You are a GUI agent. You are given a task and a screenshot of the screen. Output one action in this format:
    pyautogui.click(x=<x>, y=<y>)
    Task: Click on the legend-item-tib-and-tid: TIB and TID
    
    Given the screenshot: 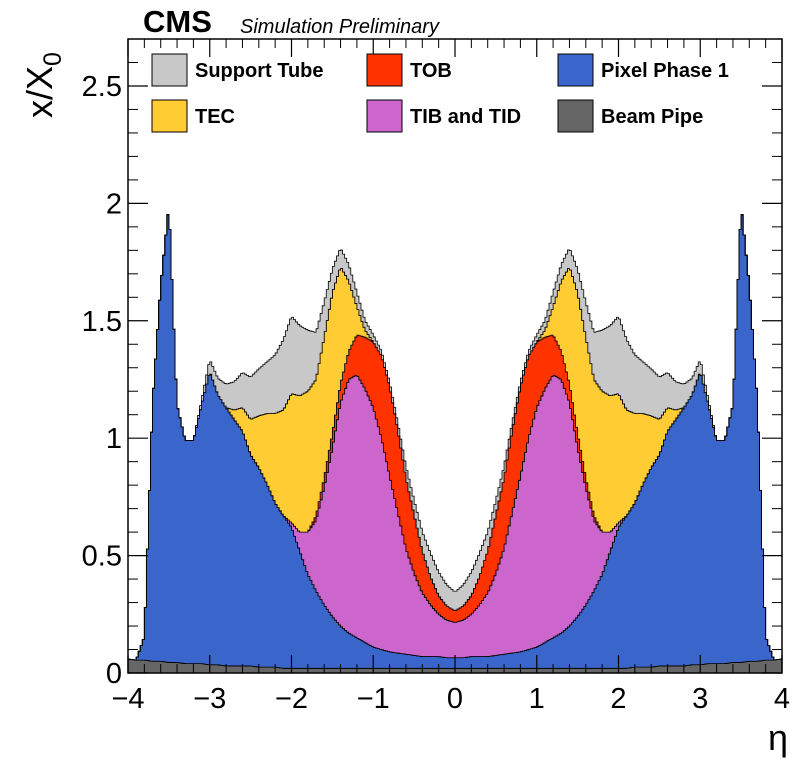 What is the action you would take?
    pyautogui.click(x=443, y=116)
    